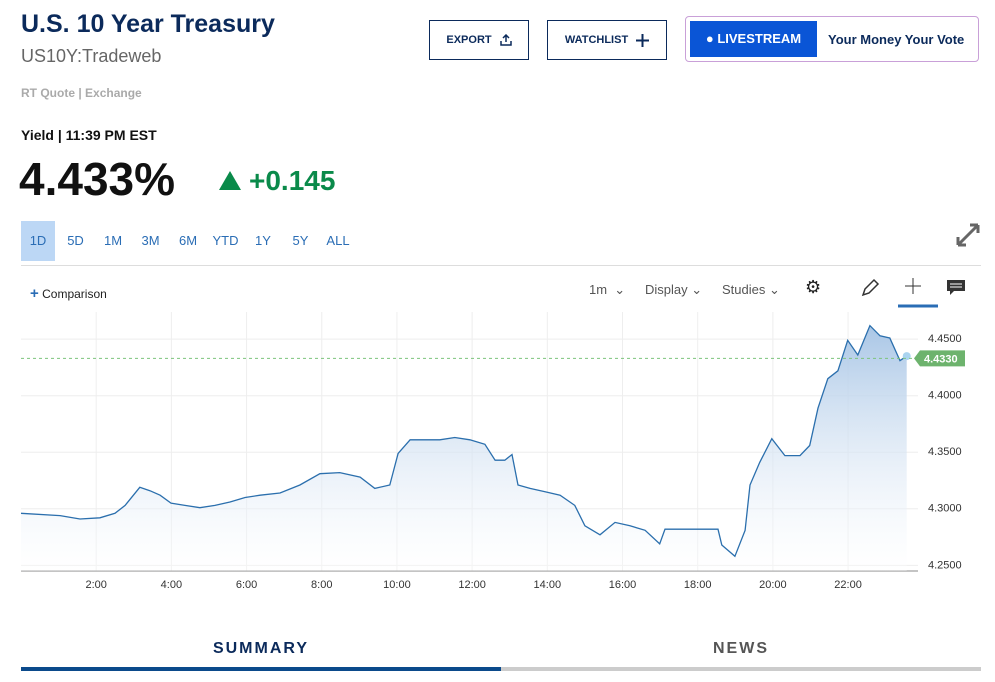 The width and height of the screenshot is (995, 682). Describe the element at coordinates (968, 235) in the screenshot. I see `expand-icon` at that location.